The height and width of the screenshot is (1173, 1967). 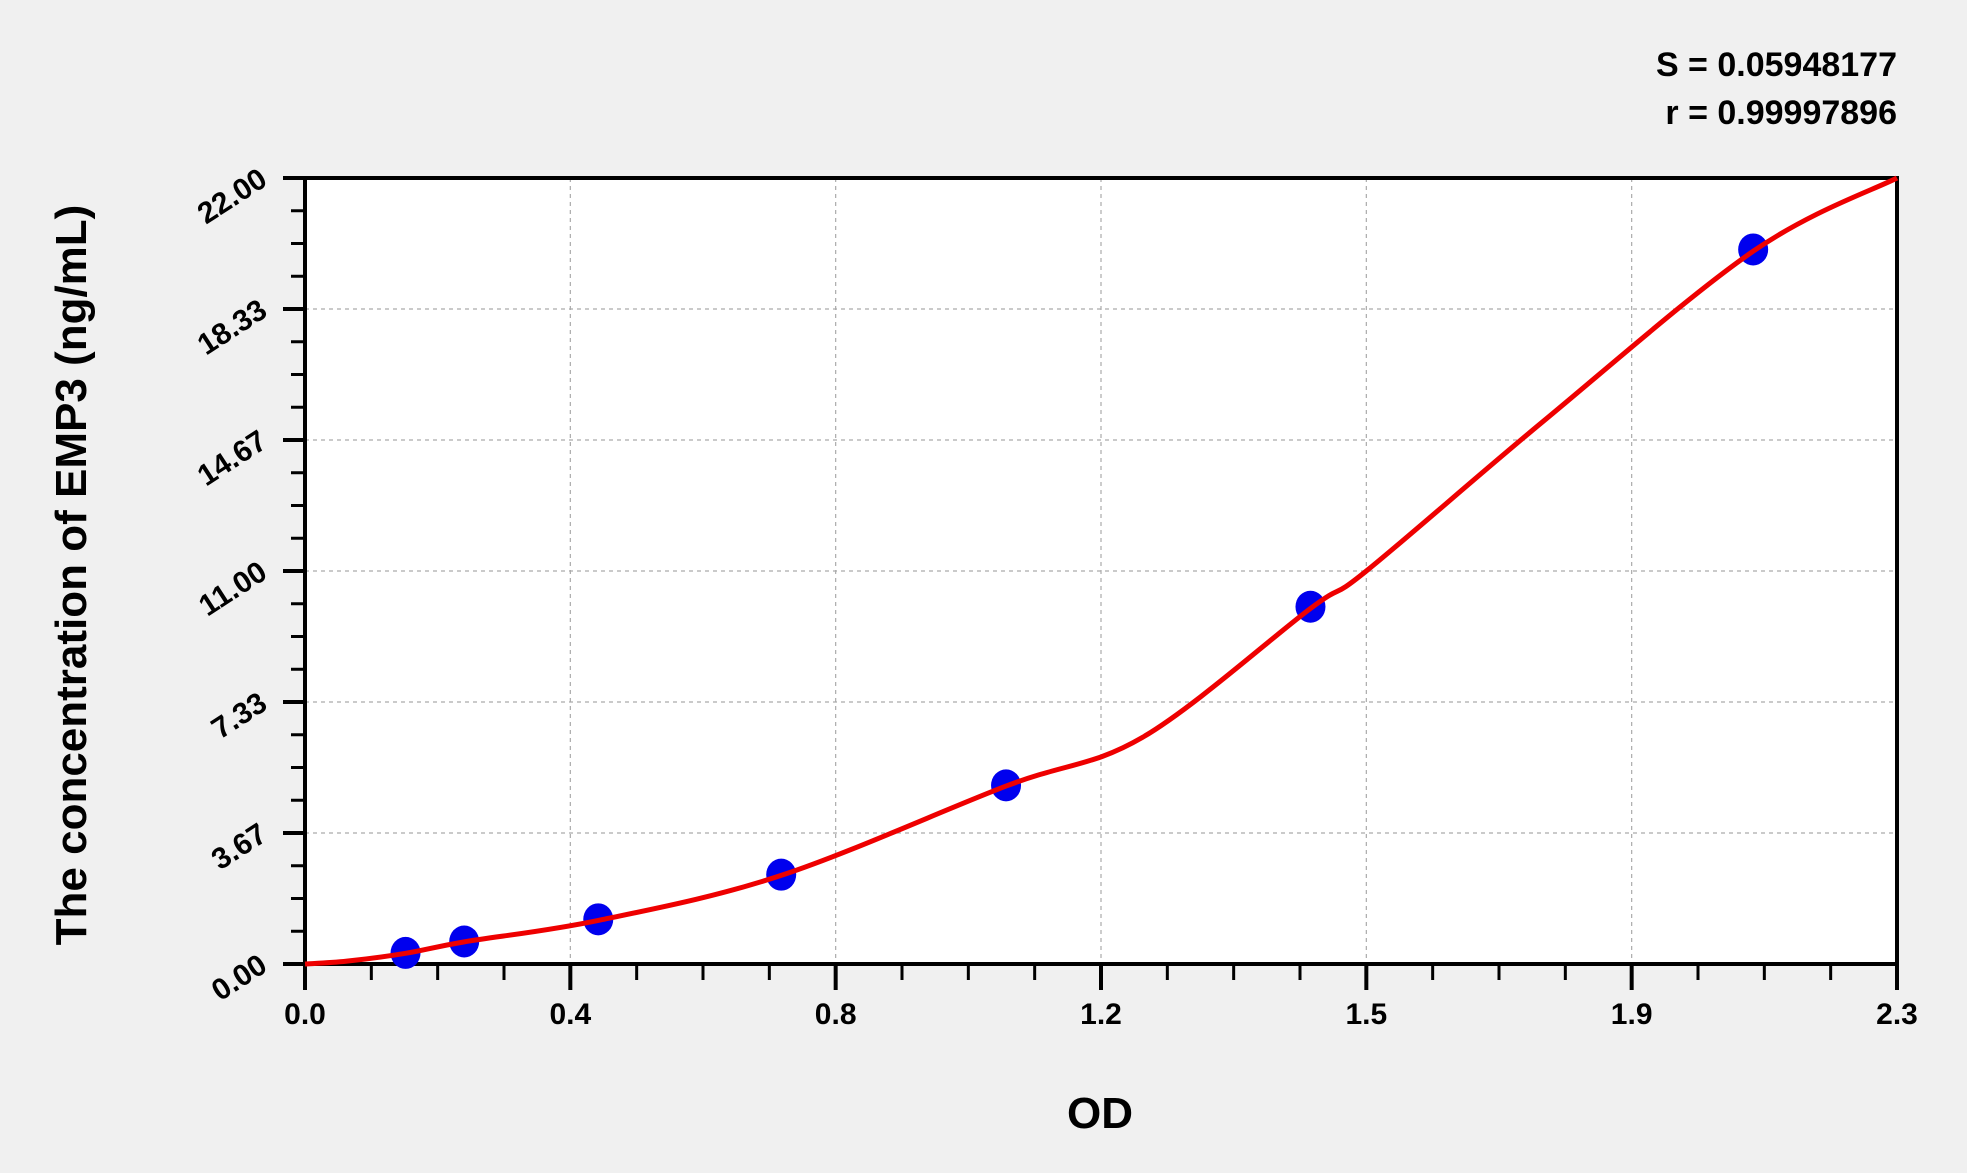 I want to click on y-tick-label: 0.00, so click(x=239, y=977).